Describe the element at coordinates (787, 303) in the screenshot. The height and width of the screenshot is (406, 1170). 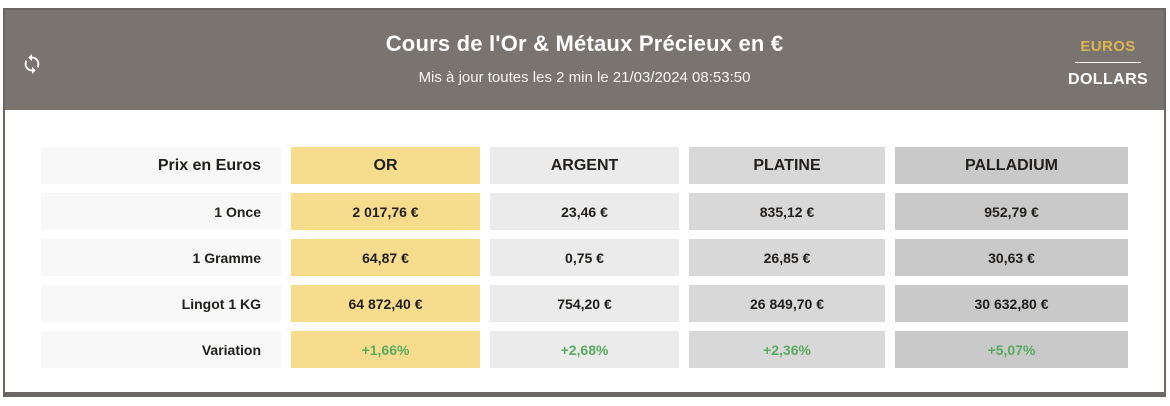
I see `price-platine-lingot: 26 849,70 €` at that location.